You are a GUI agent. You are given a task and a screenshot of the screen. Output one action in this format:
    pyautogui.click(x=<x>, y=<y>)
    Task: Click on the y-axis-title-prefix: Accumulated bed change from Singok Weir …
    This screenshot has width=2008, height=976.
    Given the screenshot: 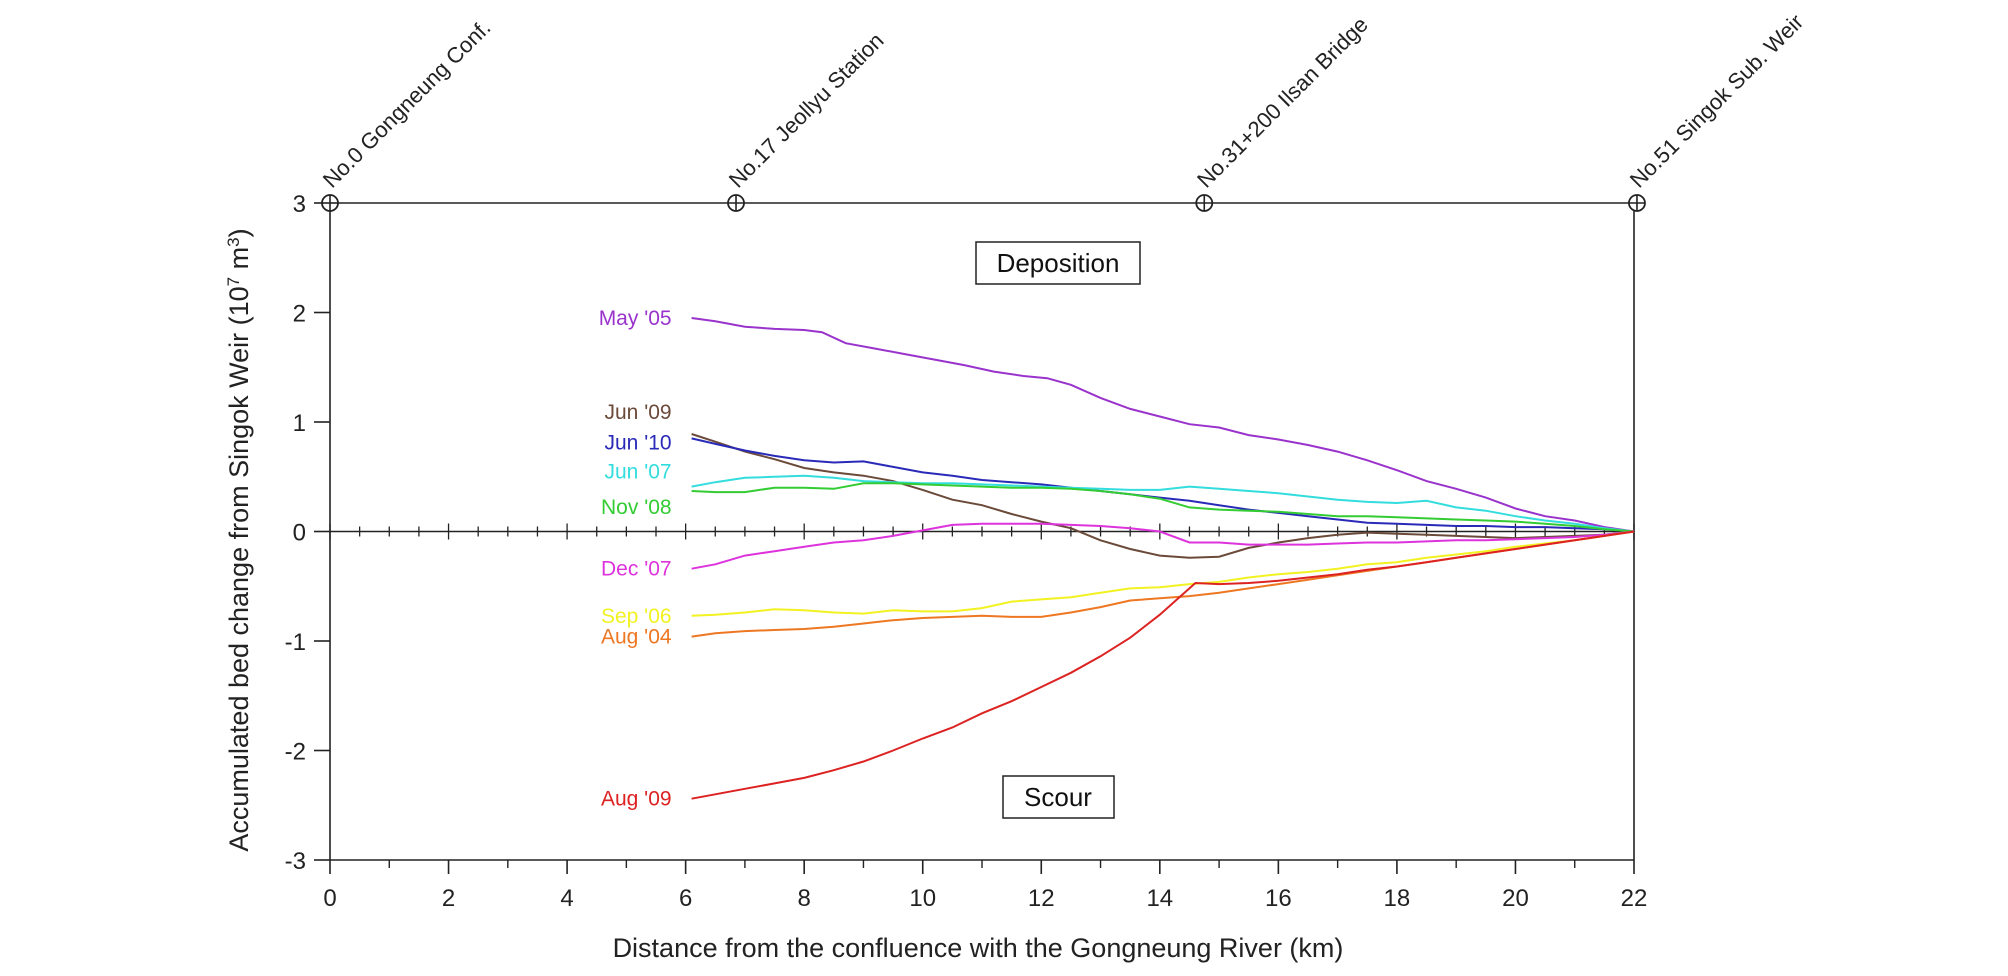 What is the action you would take?
    pyautogui.click(x=239, y=568)
    